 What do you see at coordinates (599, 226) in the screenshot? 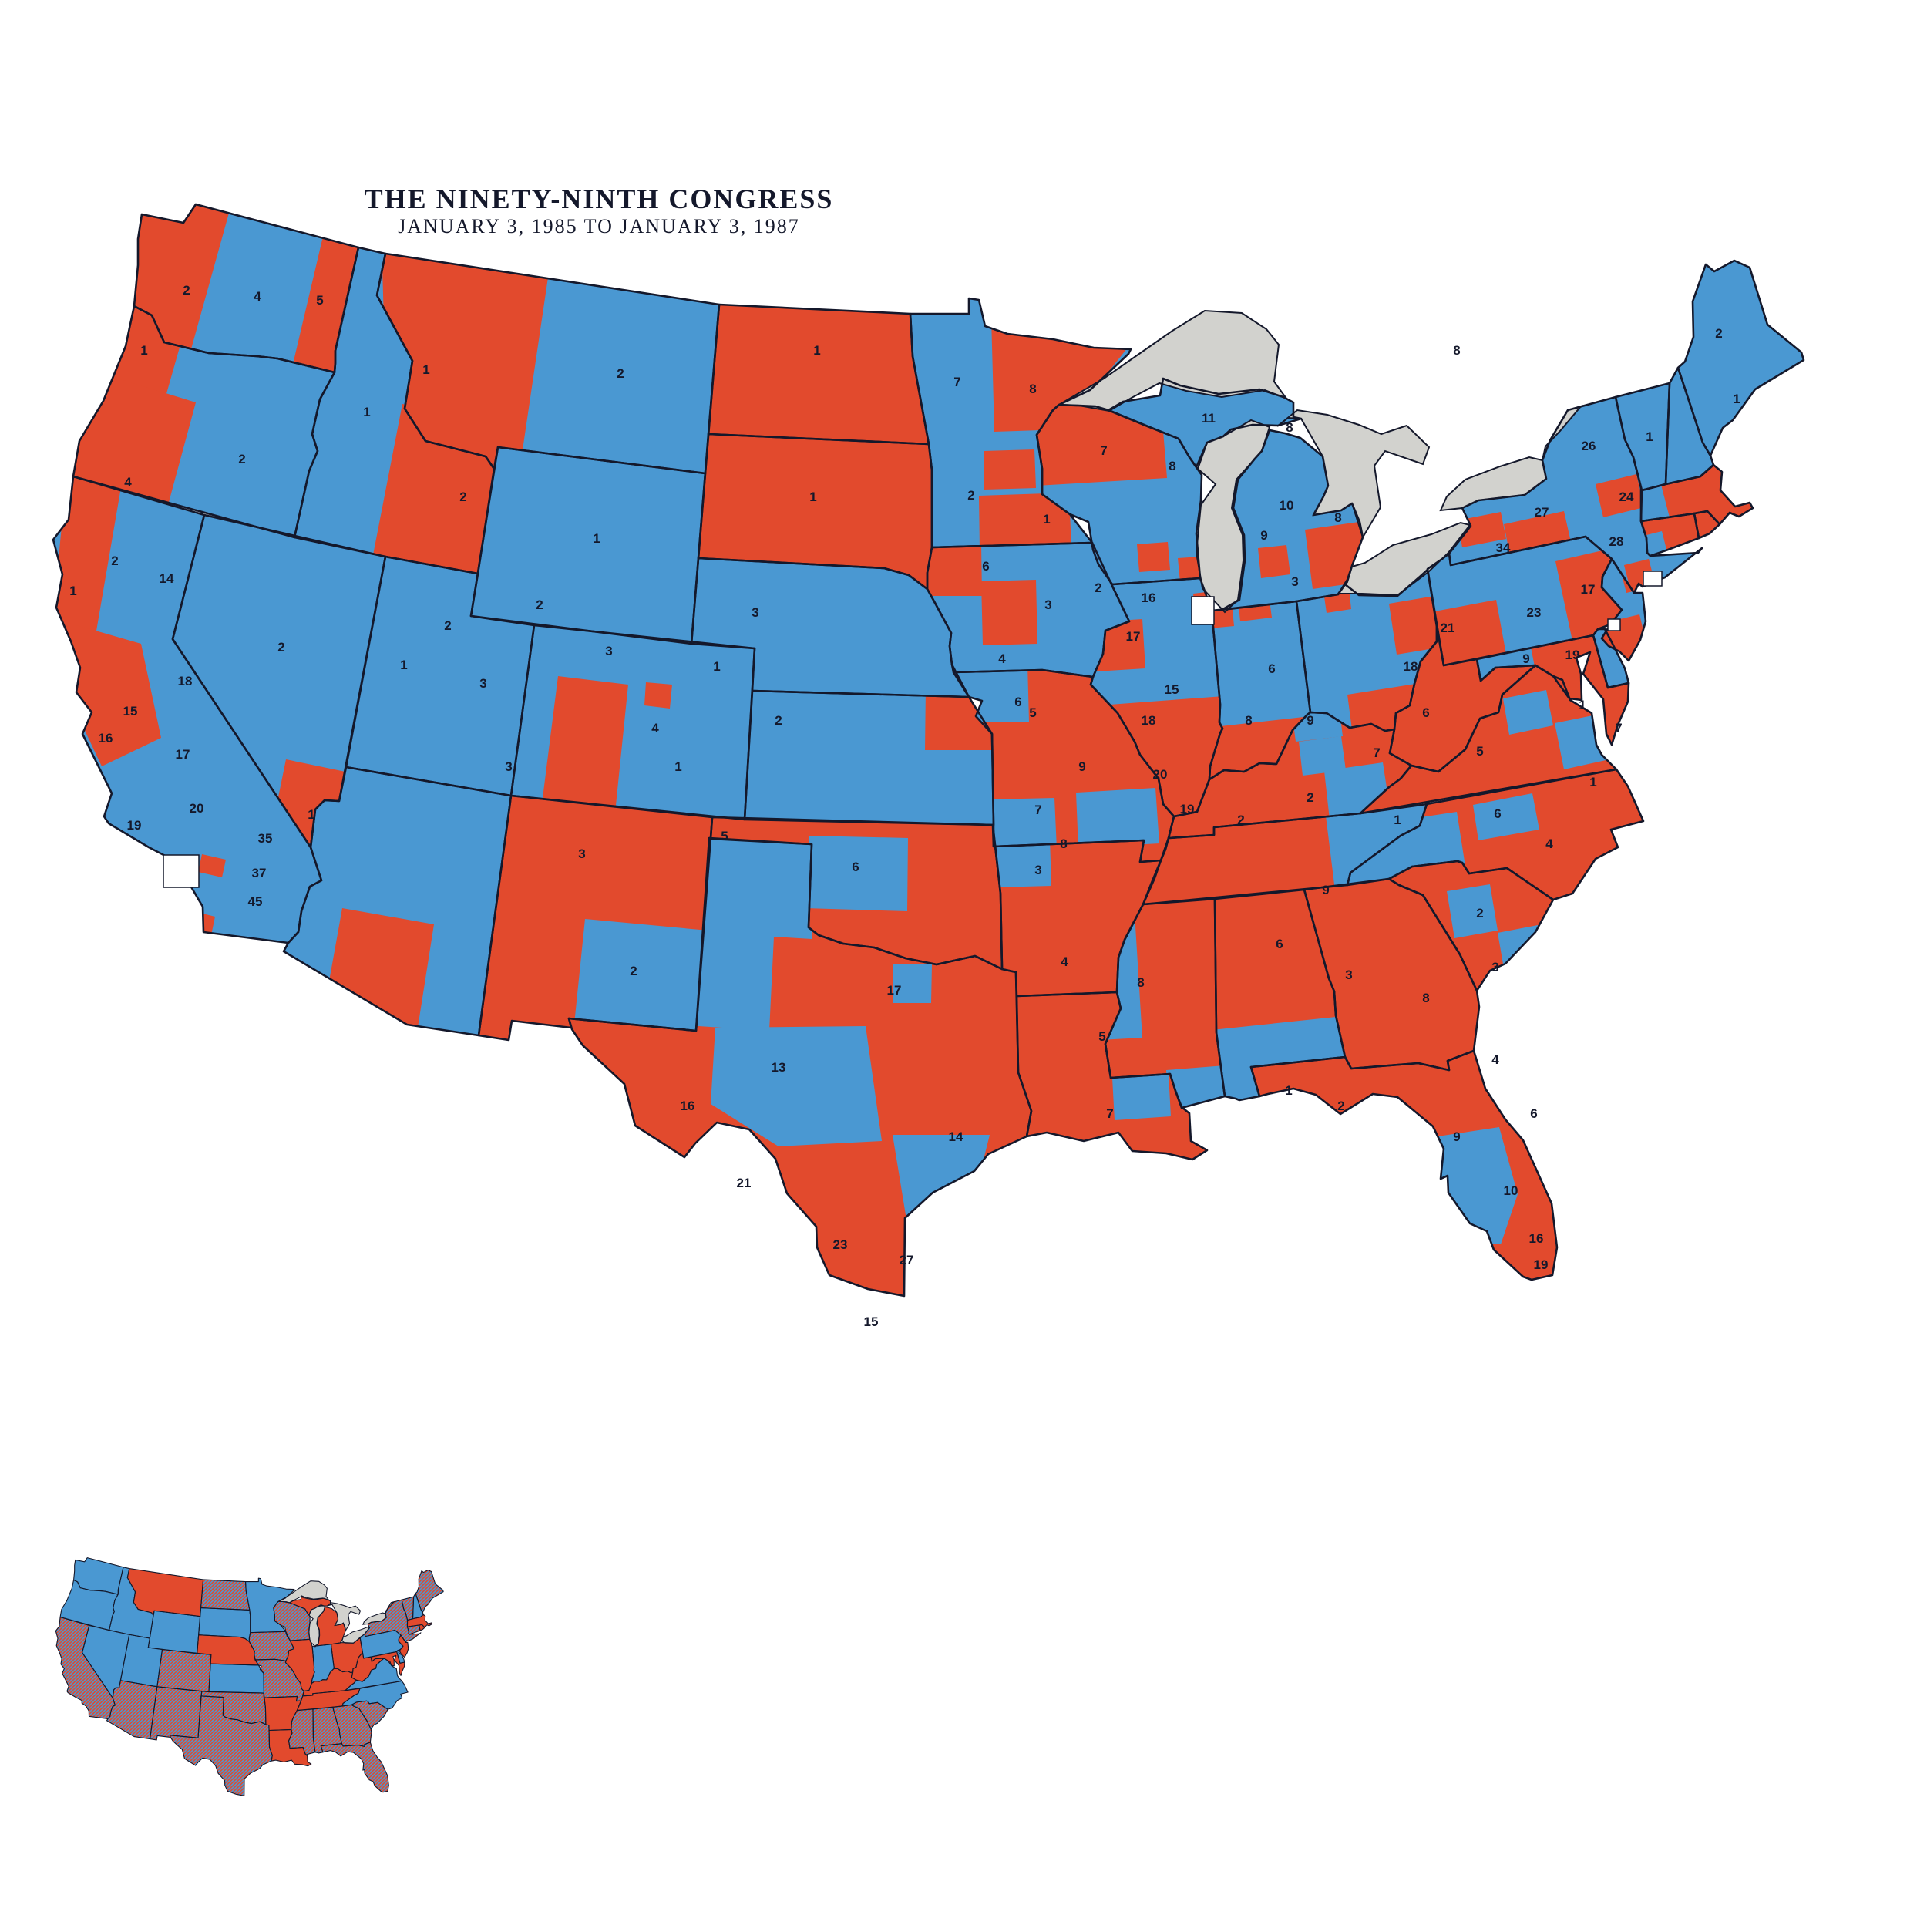
I see `svg-text:JANUARY 3, 1985 TO JANUARY 3,: JANUARY 3, 1985 TO JANUARY 3, 1987` at bounding box center [599, 226].